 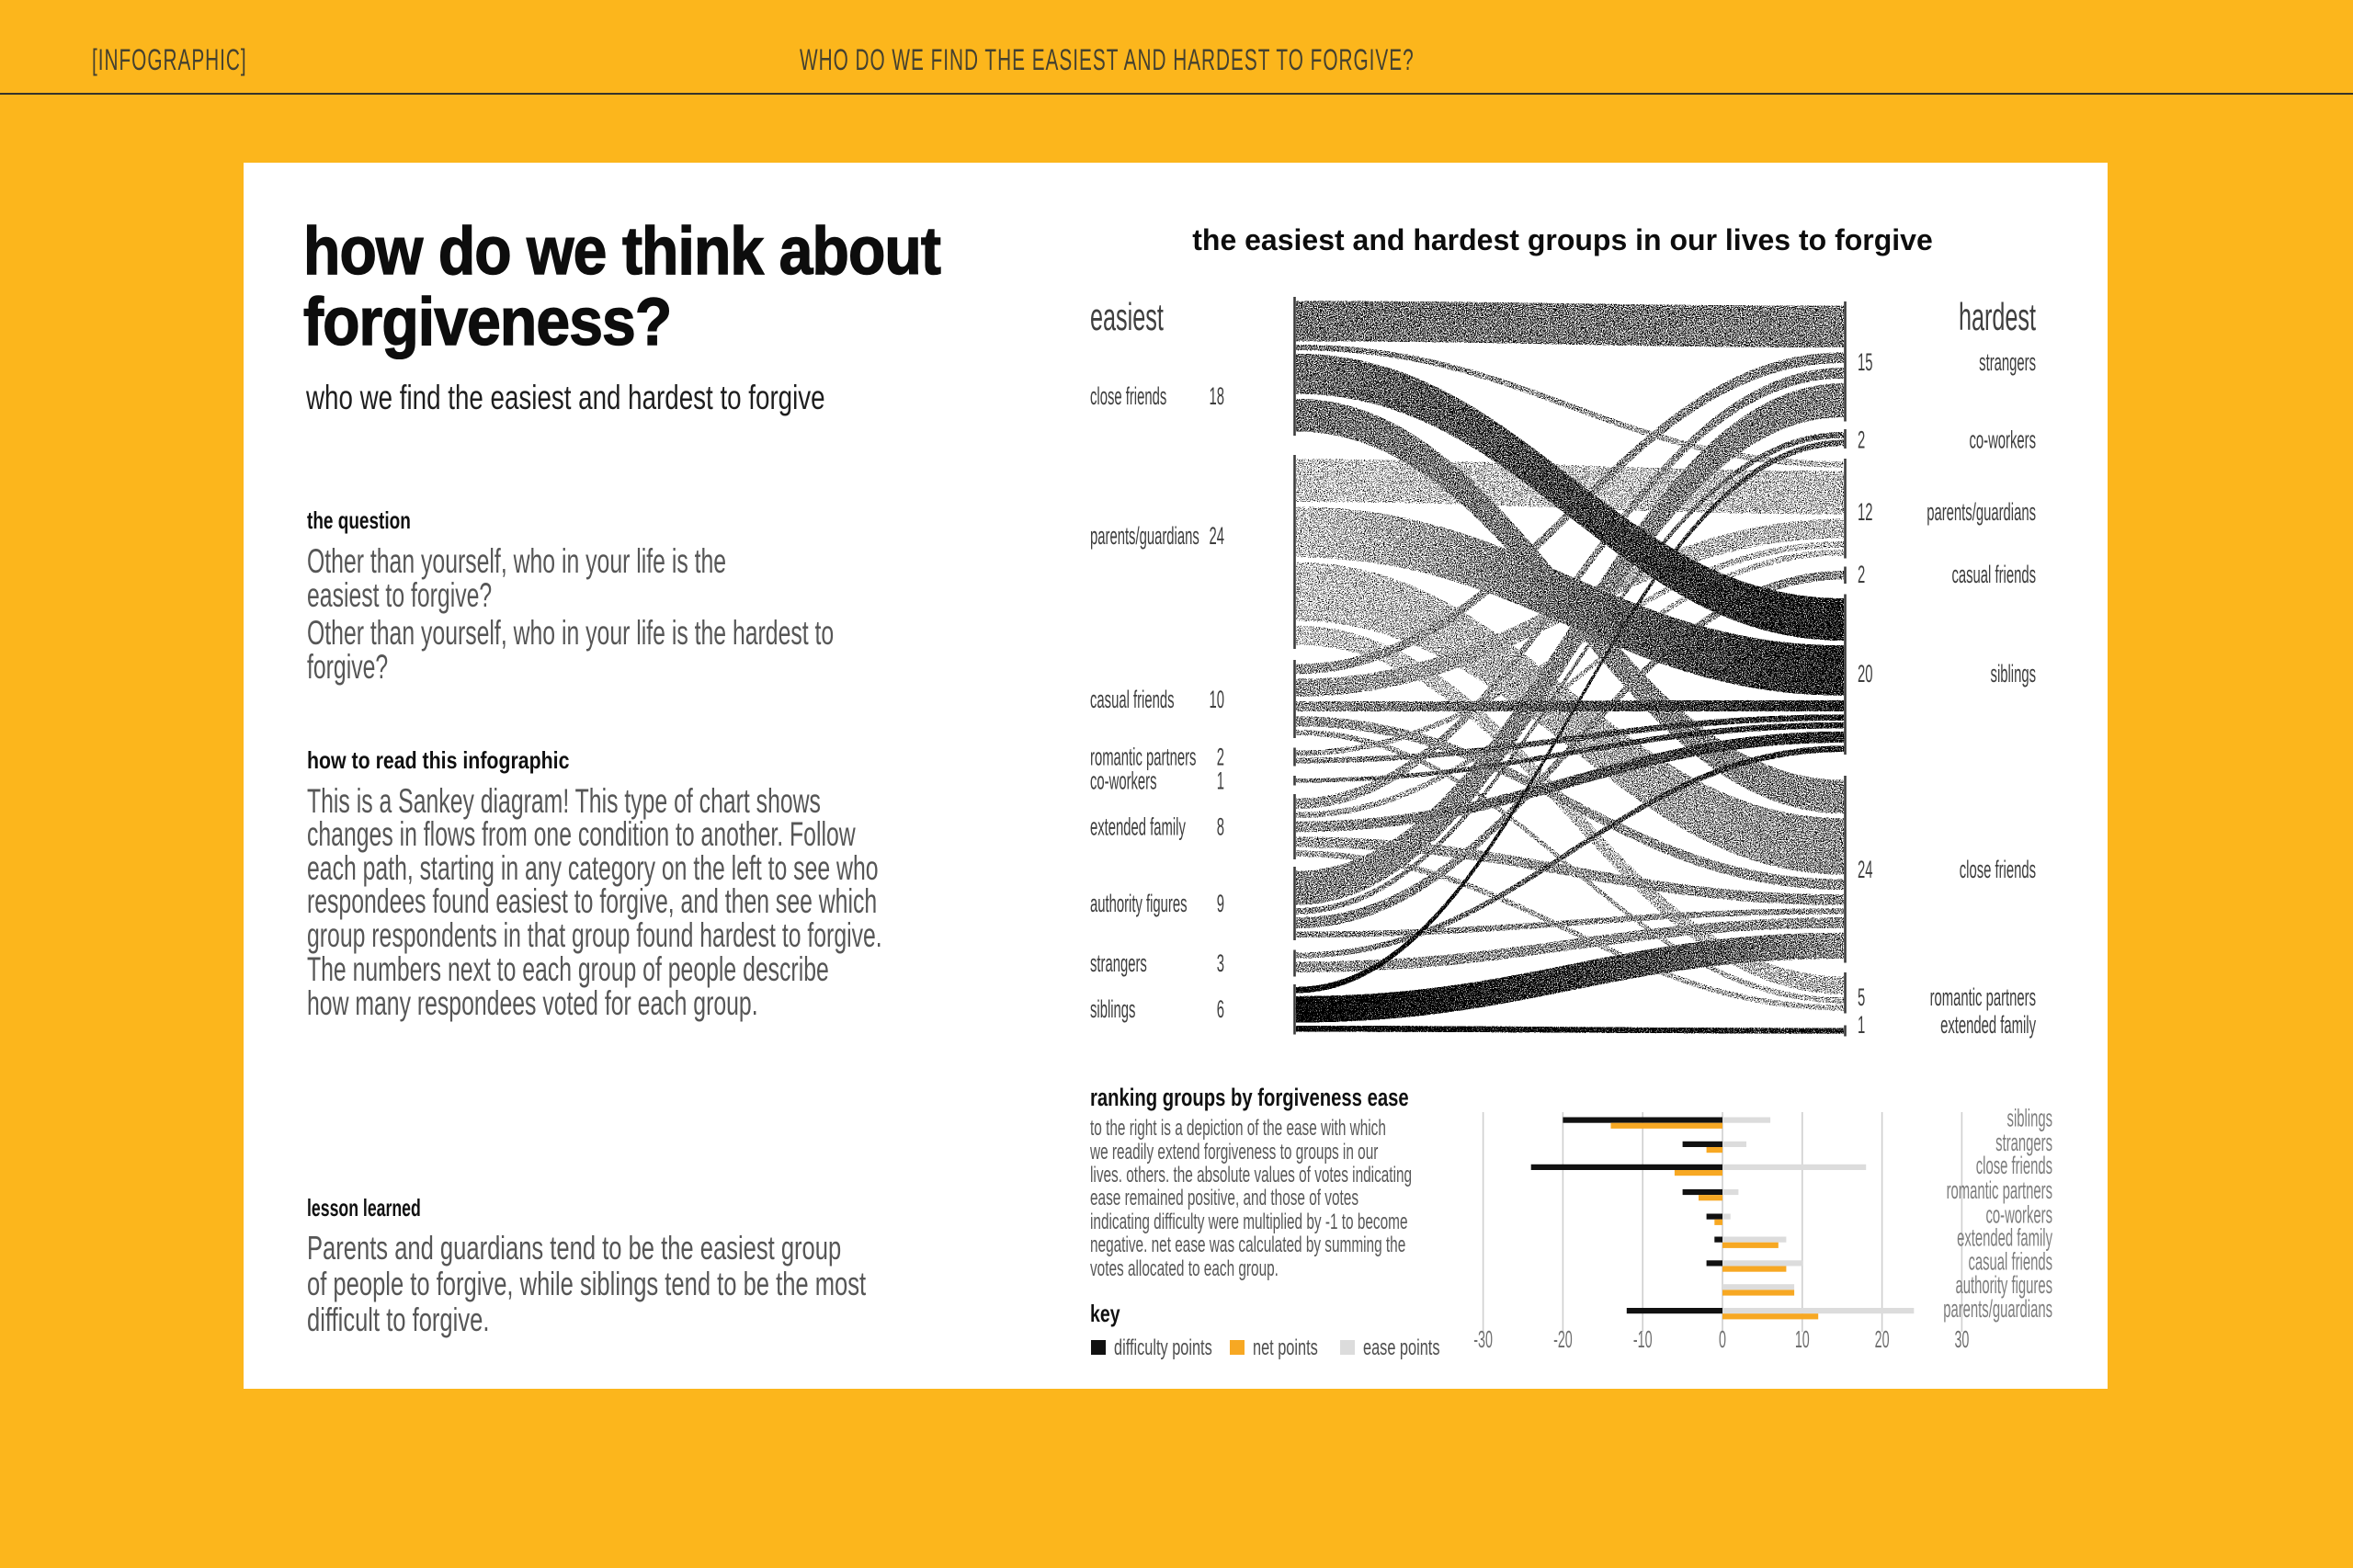 I want to click on svg-text: -30, so click(x=1483, y=1340).